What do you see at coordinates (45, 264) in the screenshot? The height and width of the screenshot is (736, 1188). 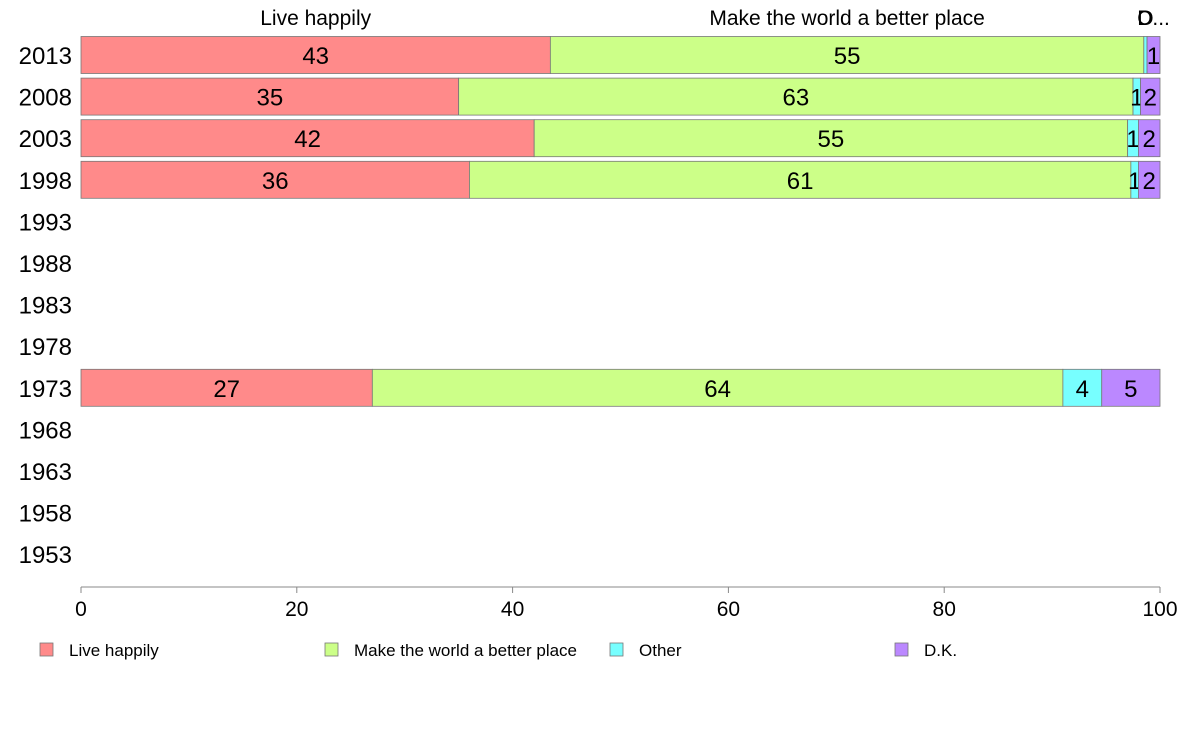 I see `category-label-1988: 1988` at bounding box center [45, 264].